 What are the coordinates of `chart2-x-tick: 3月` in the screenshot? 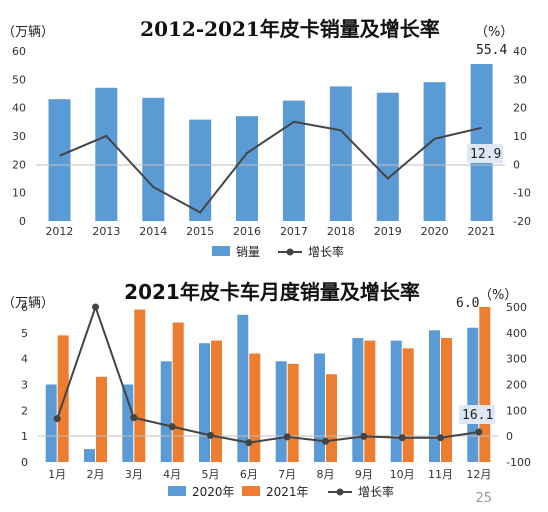 It's located at (134, 474).